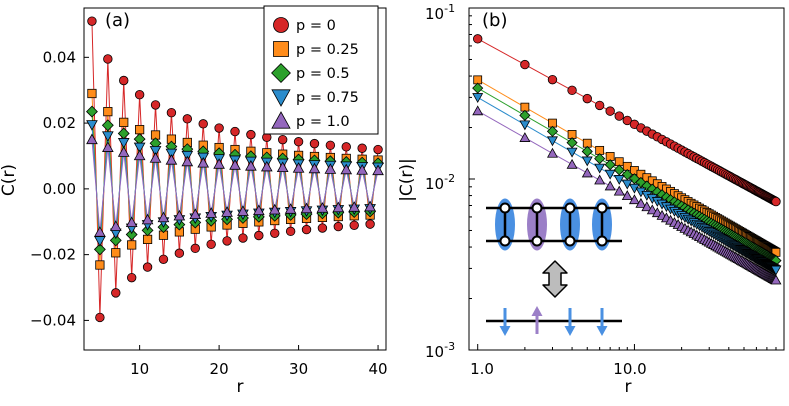  I want to click on panel-a-ytick-label: 0.00, so click(59, 189).